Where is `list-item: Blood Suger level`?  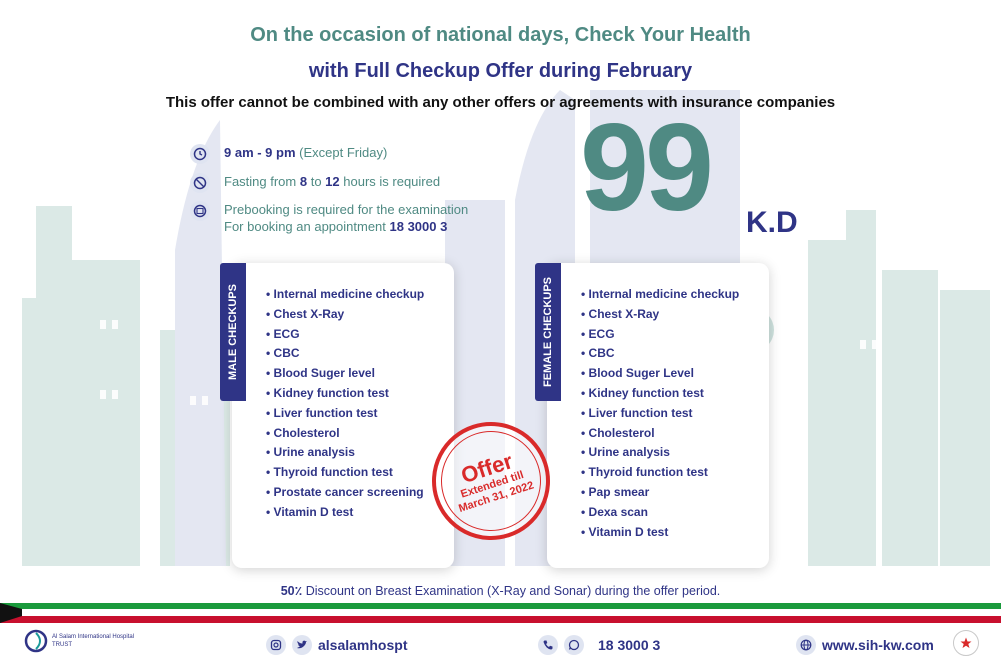 list-item: Blood Suger level is located at coordinates (345, 374).